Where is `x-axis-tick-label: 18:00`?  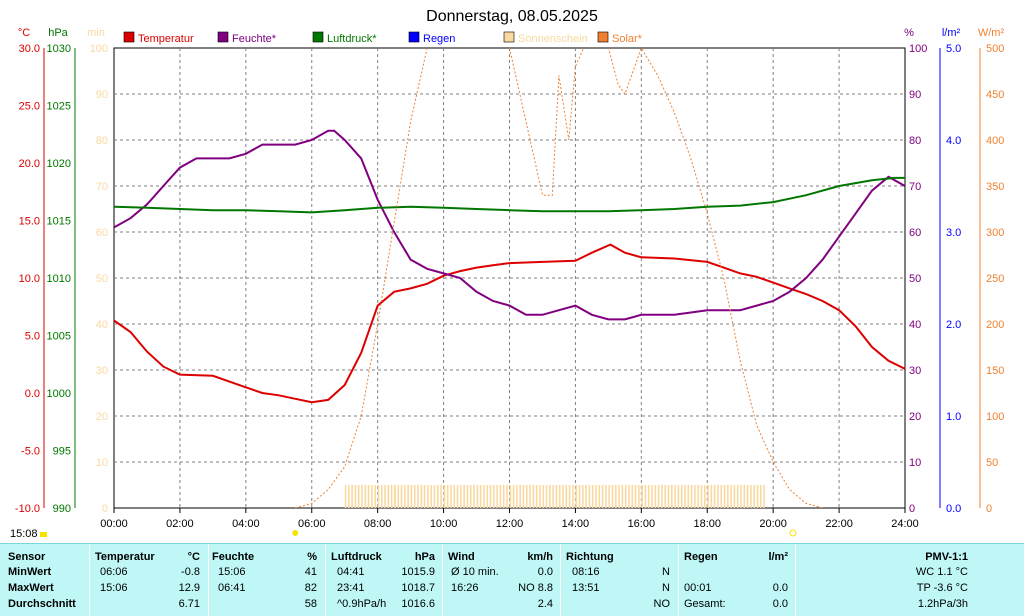
x-axis-tick-label: 18:00 is located at coordinates (707, 524).